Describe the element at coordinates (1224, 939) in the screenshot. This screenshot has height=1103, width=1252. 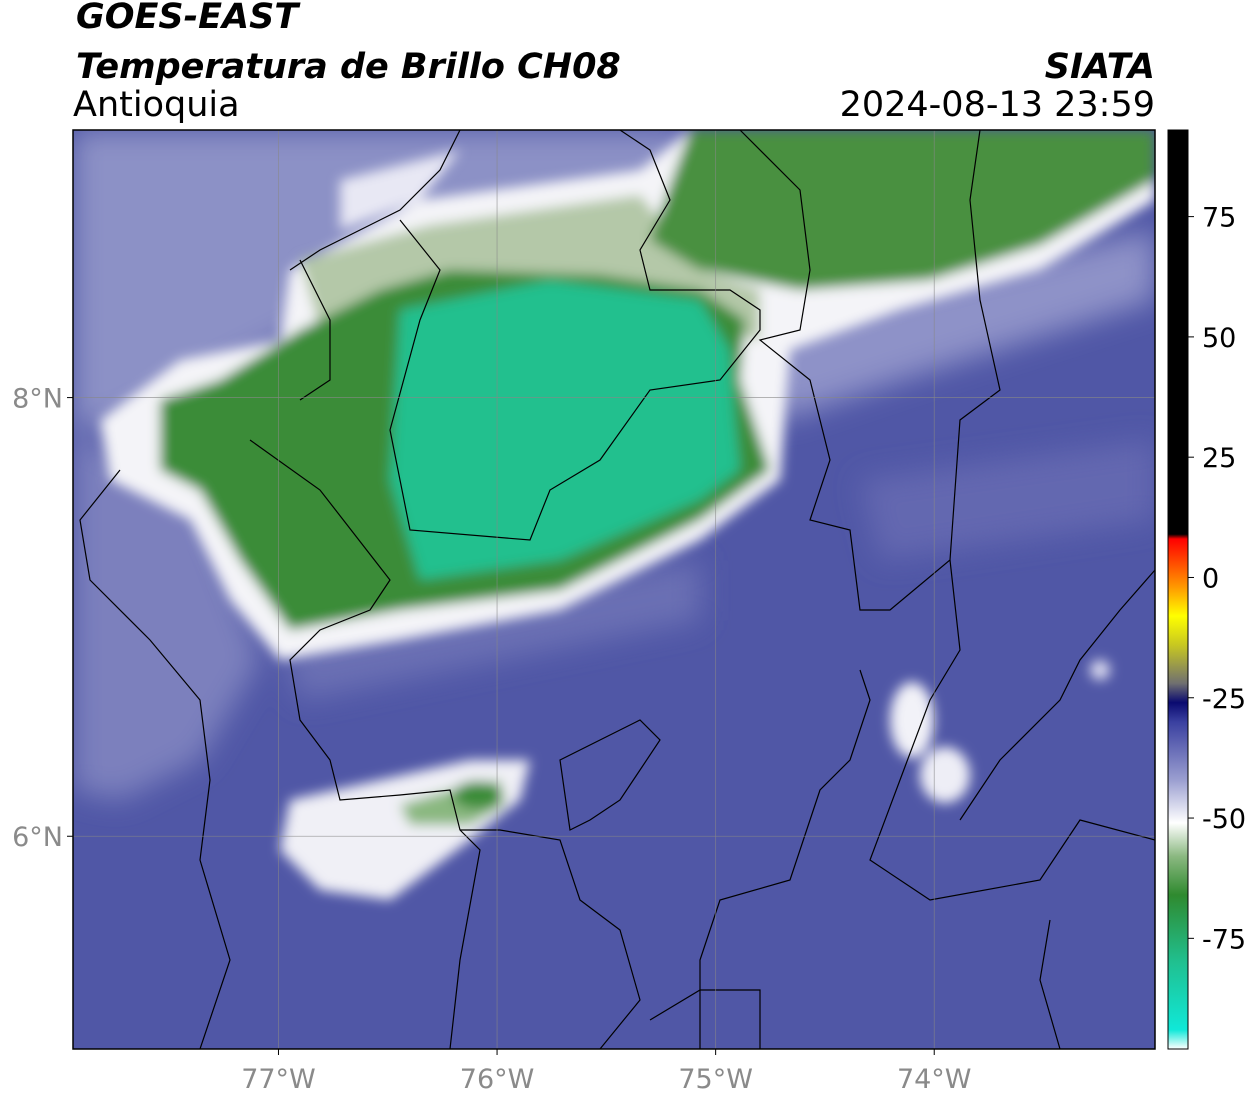
I see `colorbar-tick-label: -75` at that location.